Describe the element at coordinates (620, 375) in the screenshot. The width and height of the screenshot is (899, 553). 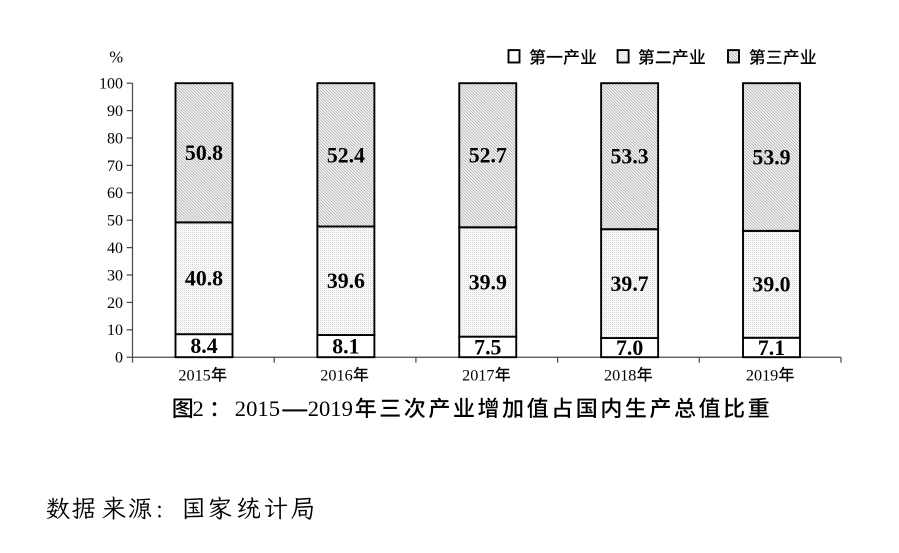
I see `svg-text: 2018` at that location.